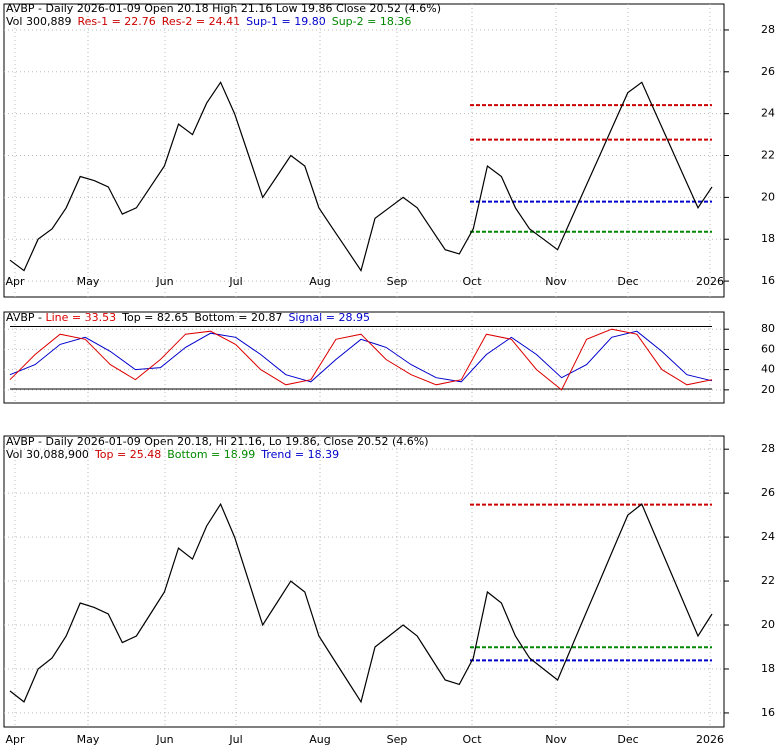 The image size is (780, 745). I want to click on y-tick-label: 60, so click(768, 348).